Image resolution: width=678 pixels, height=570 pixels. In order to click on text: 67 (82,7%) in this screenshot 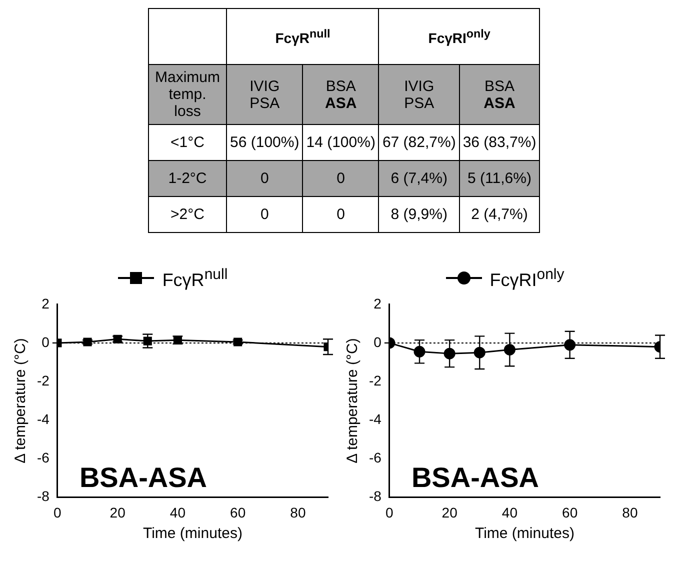, I will do `click(419, 142)`.